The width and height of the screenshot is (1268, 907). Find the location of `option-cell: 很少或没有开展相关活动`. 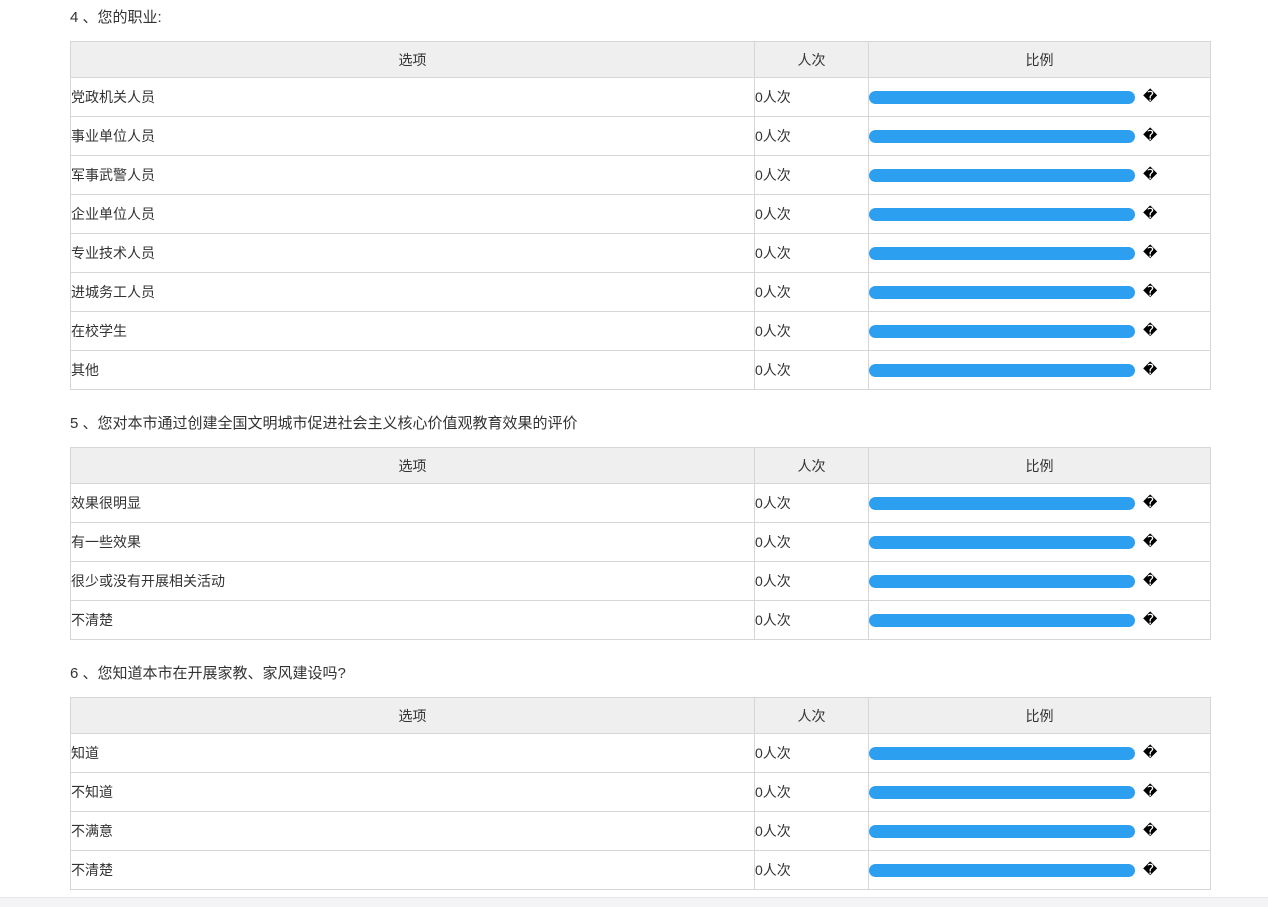

option-cell: 很少或没有开展相关活动 is located at coordinates (412, 581).